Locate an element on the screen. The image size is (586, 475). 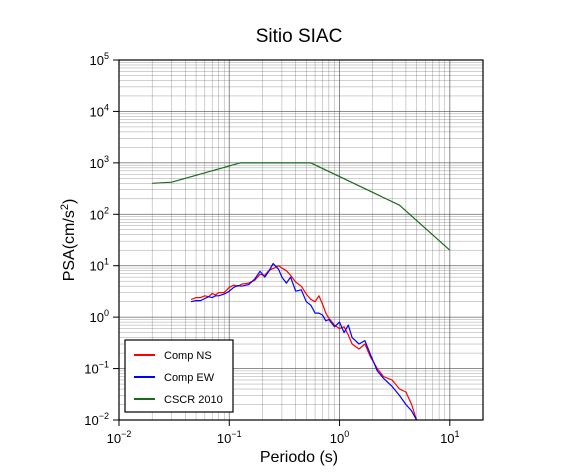
x-tick-exponent: −1 is located at coordinates (236, 434).